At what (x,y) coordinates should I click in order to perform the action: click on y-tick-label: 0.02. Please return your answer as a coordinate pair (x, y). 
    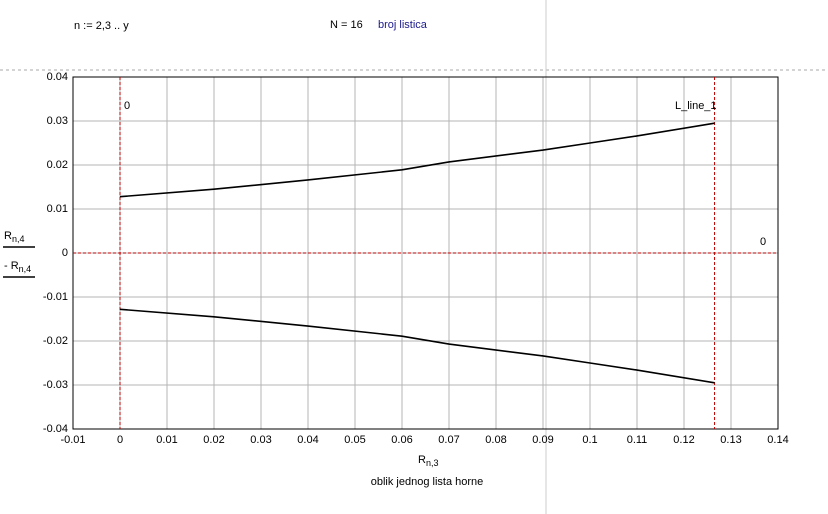
    Looking at the image, I should click on (57, 165).